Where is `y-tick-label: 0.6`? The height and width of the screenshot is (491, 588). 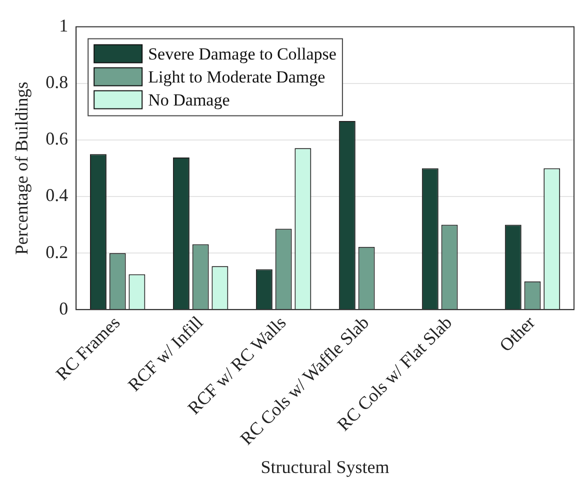 y-tick-label: 0.6 is located at coordinates (57, 138).